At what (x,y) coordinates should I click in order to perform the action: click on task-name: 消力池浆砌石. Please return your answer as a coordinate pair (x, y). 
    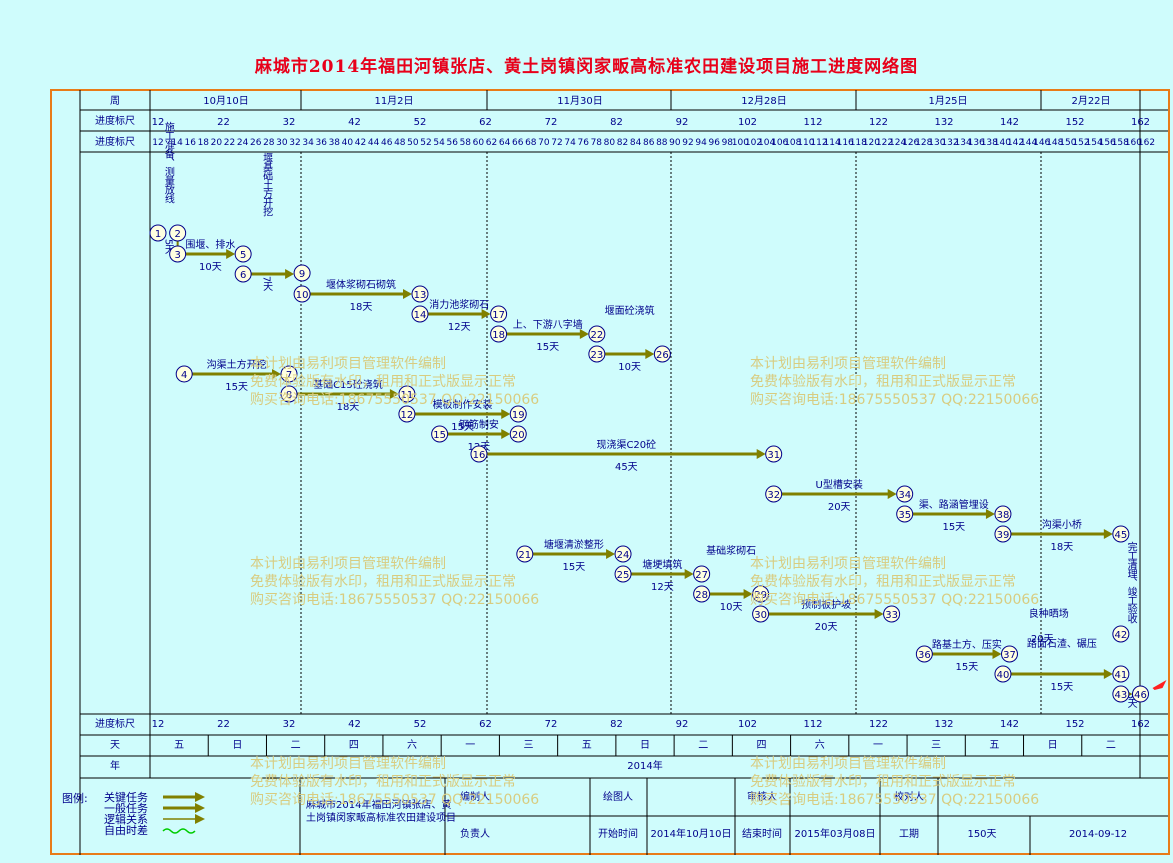
    Looking at the image, I should click on (459, 304).